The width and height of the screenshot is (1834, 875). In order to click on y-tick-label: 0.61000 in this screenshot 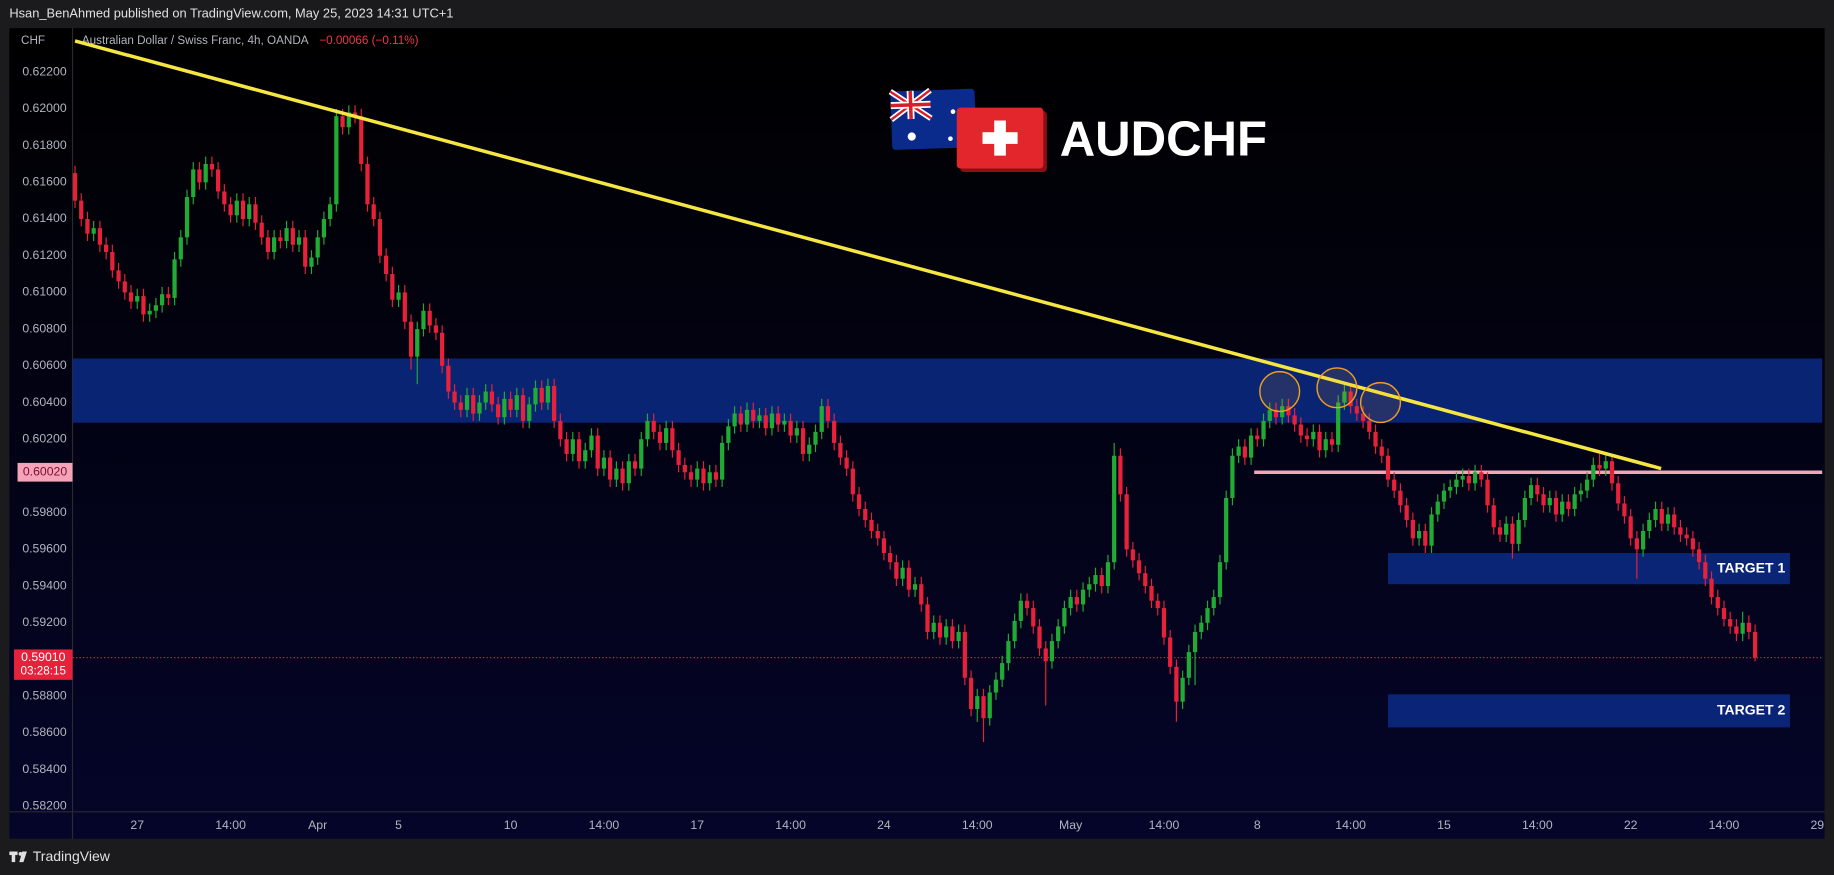, I will do `click(44, 292)`.